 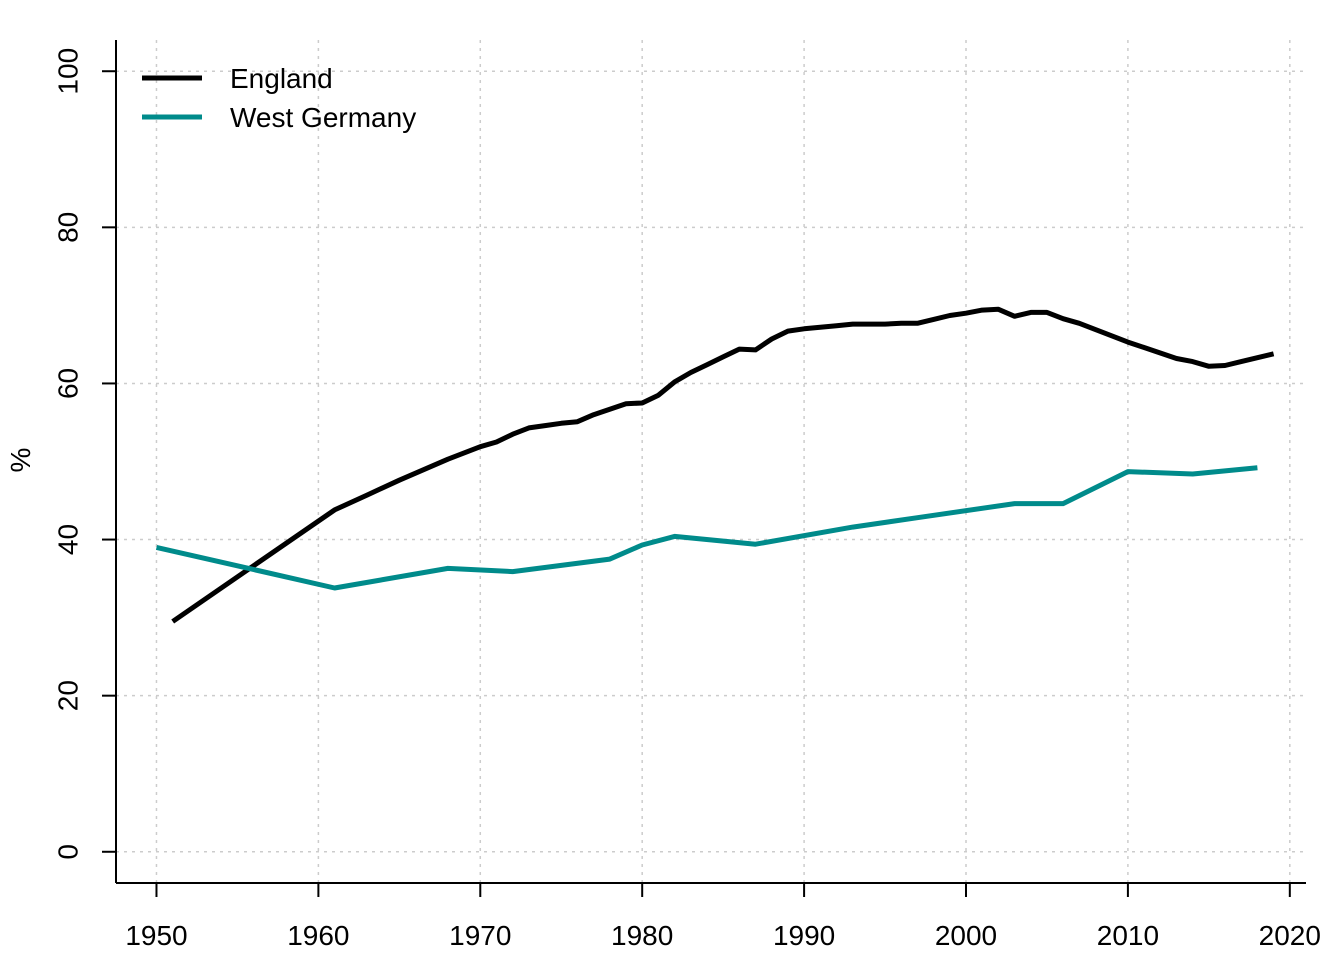 What do you see at coordinates (1290, 935) in the screenshot?
I see `x-tick-label: 2020` at bounding box center [1290, 935].